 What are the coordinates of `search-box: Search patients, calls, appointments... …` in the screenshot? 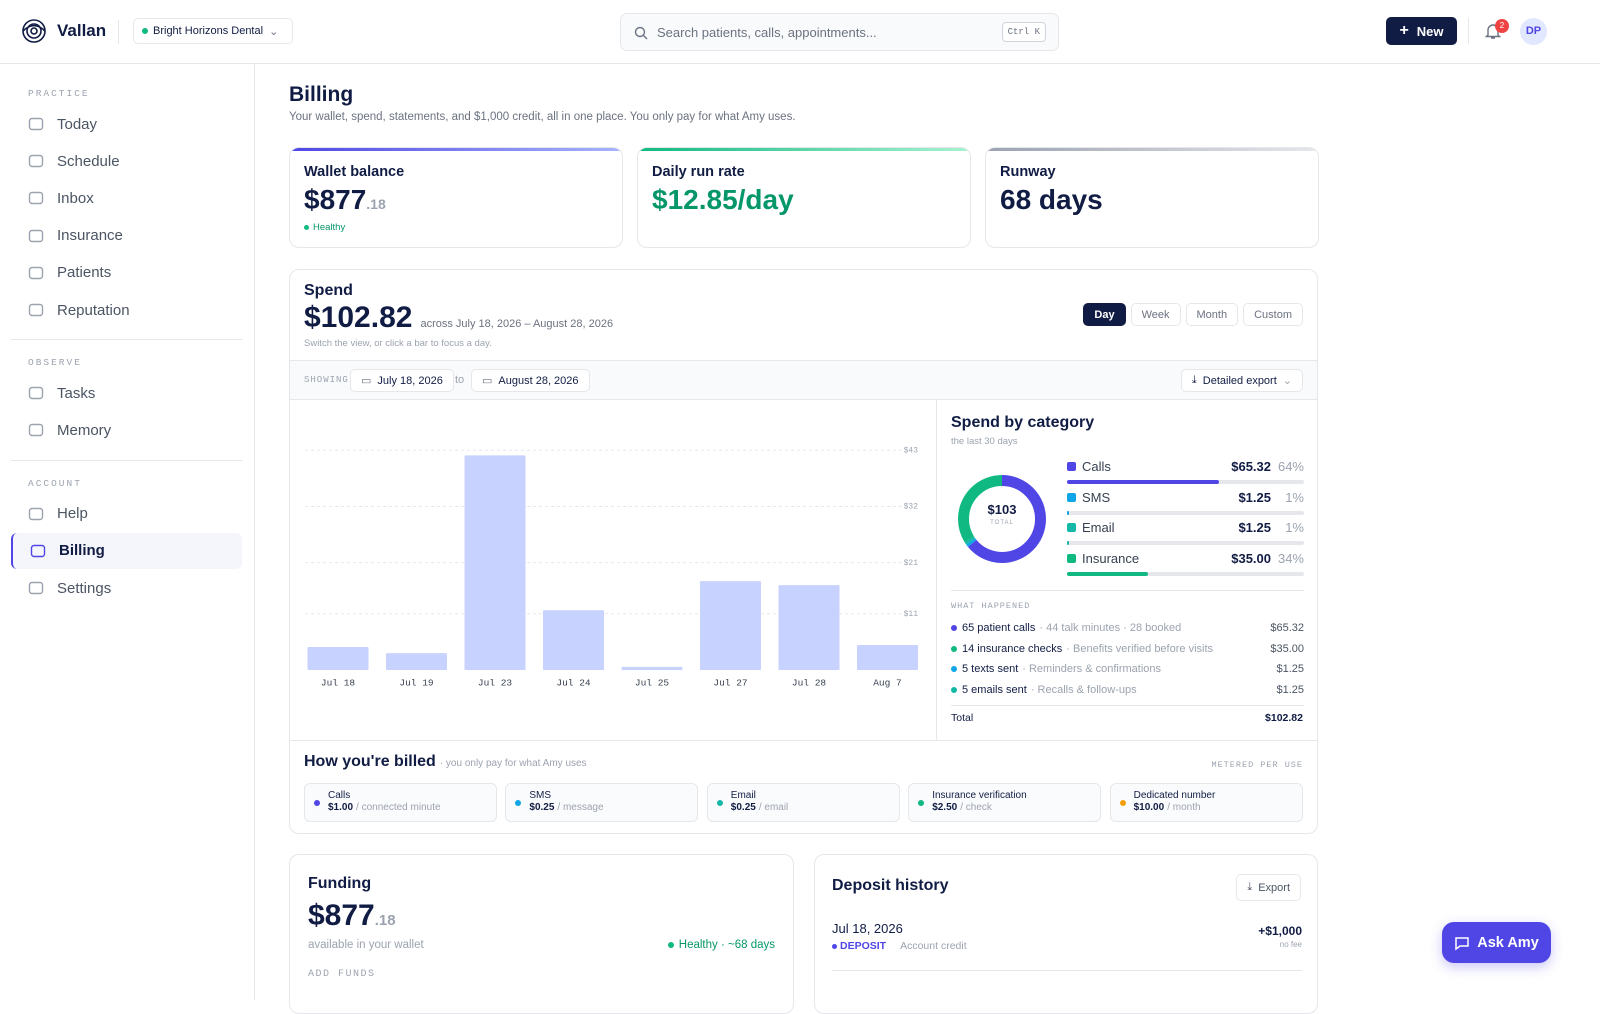 It's located at (839, 32).